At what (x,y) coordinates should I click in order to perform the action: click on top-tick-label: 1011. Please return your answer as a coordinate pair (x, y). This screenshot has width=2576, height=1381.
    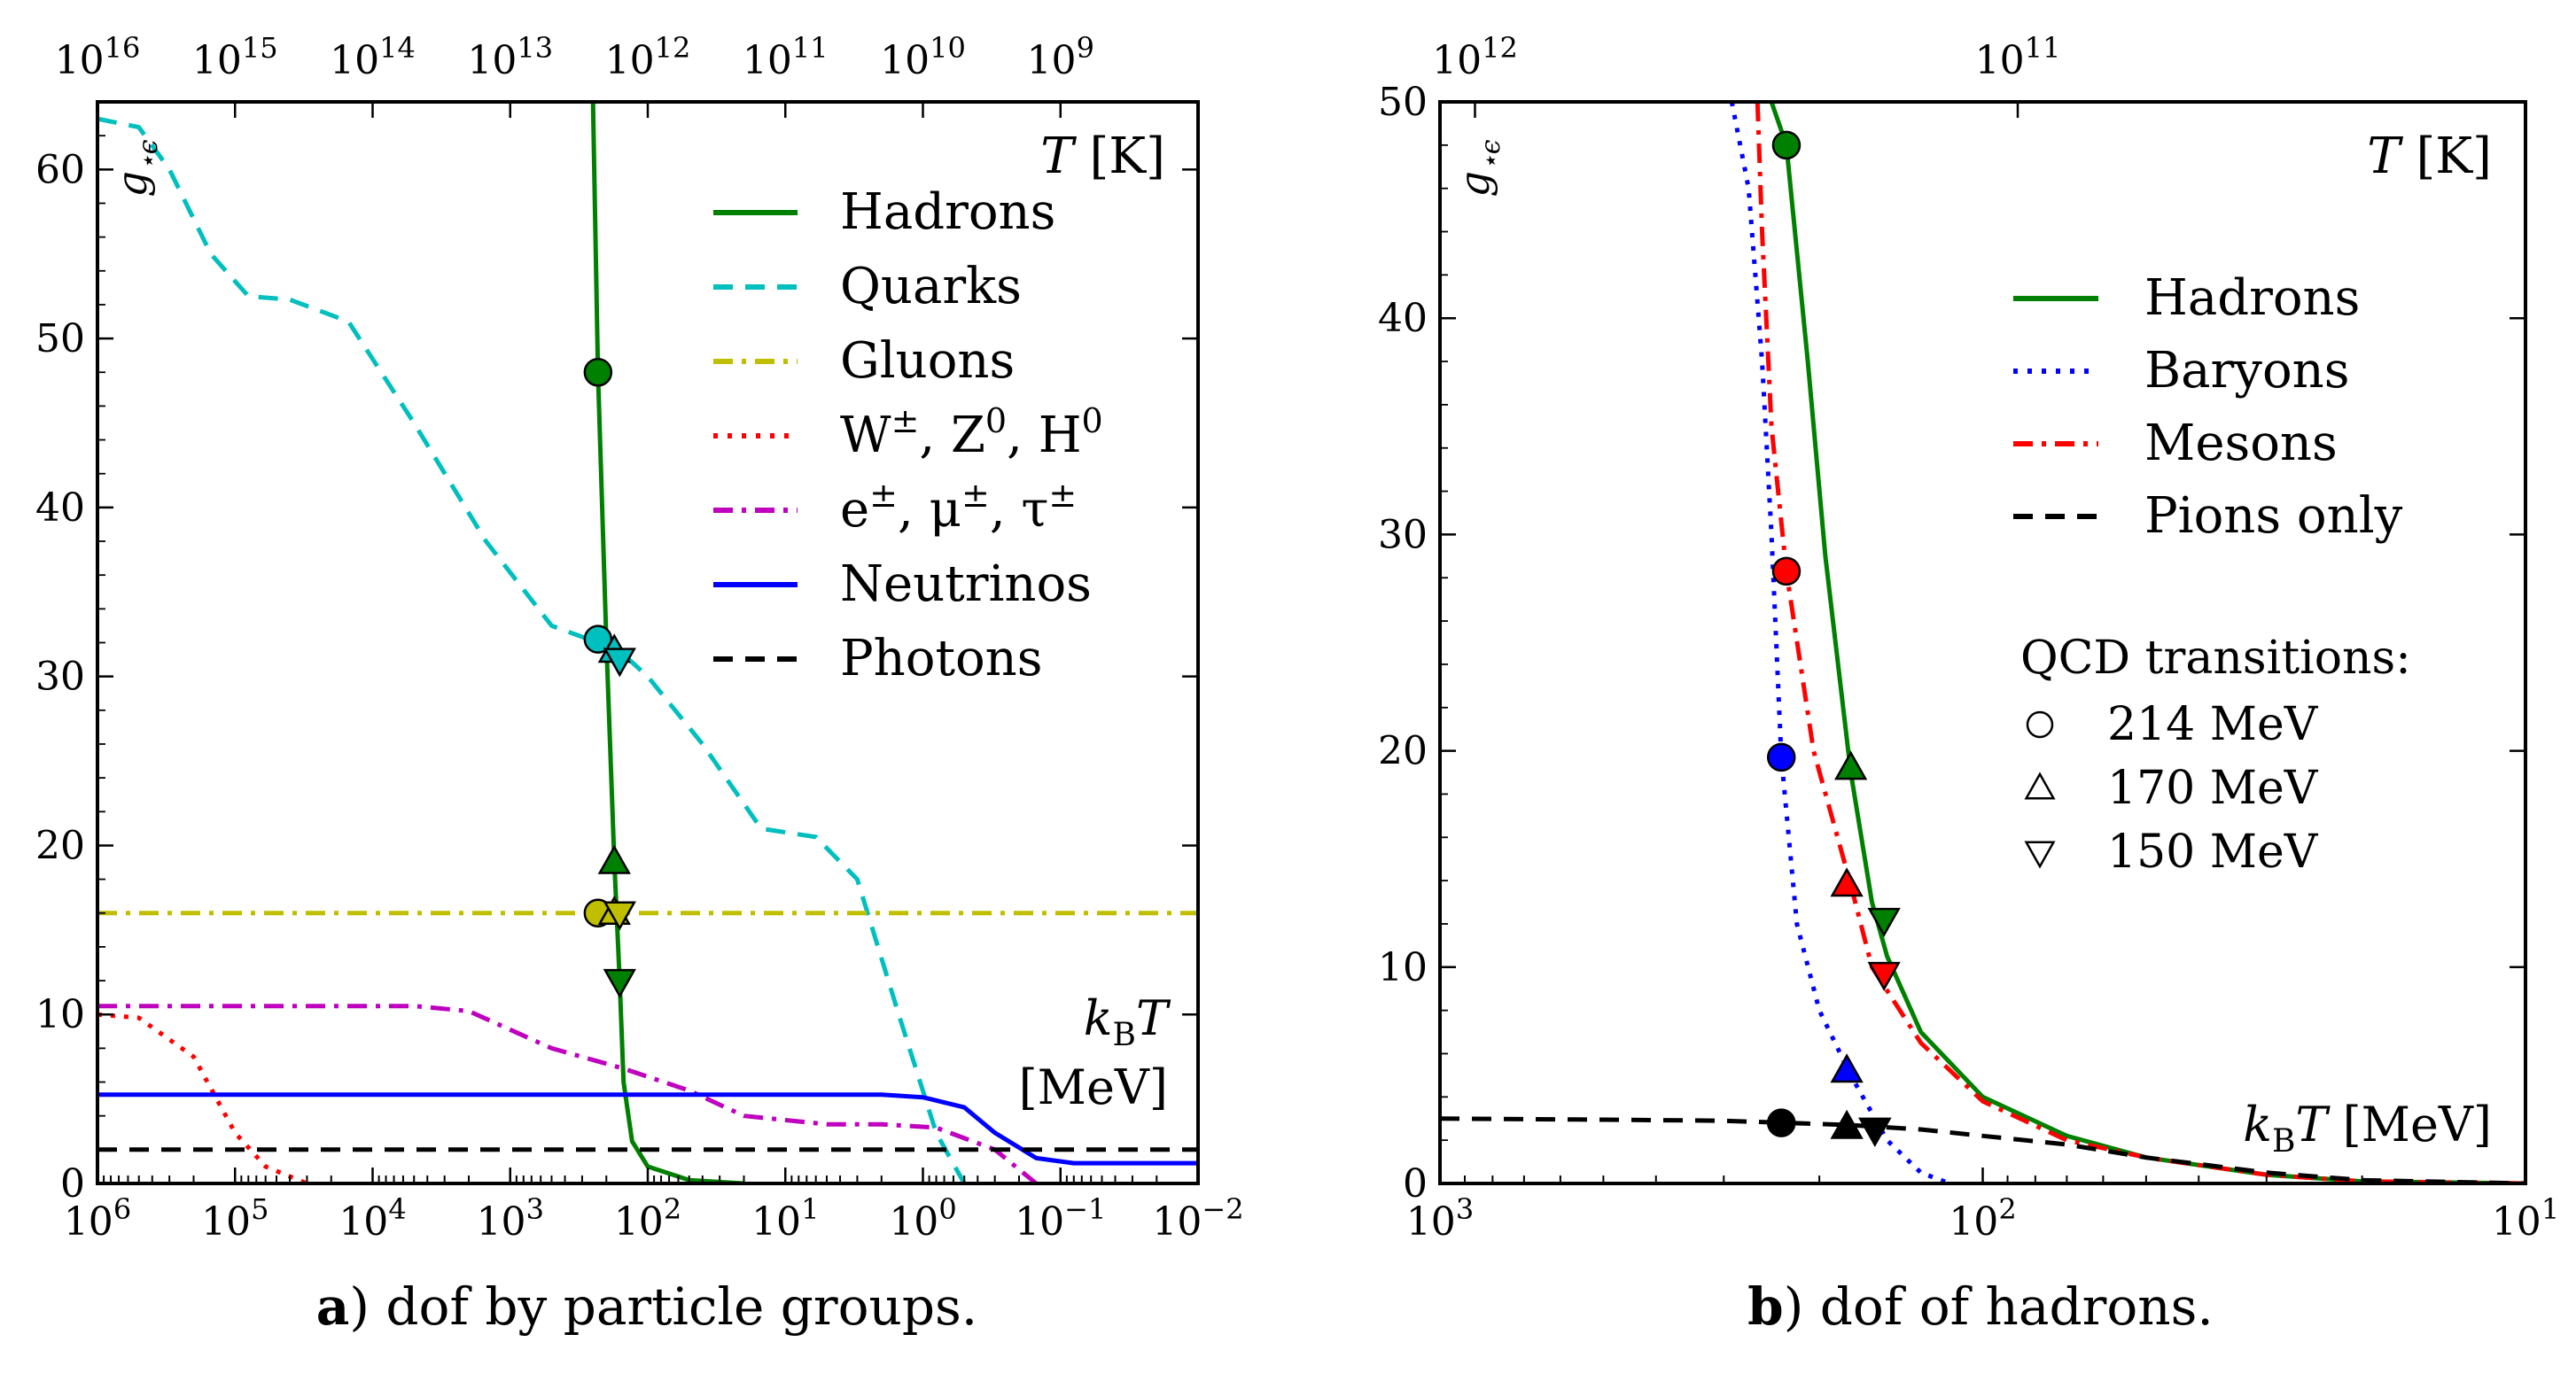
    Looking at the image, I should click on (786, 57).